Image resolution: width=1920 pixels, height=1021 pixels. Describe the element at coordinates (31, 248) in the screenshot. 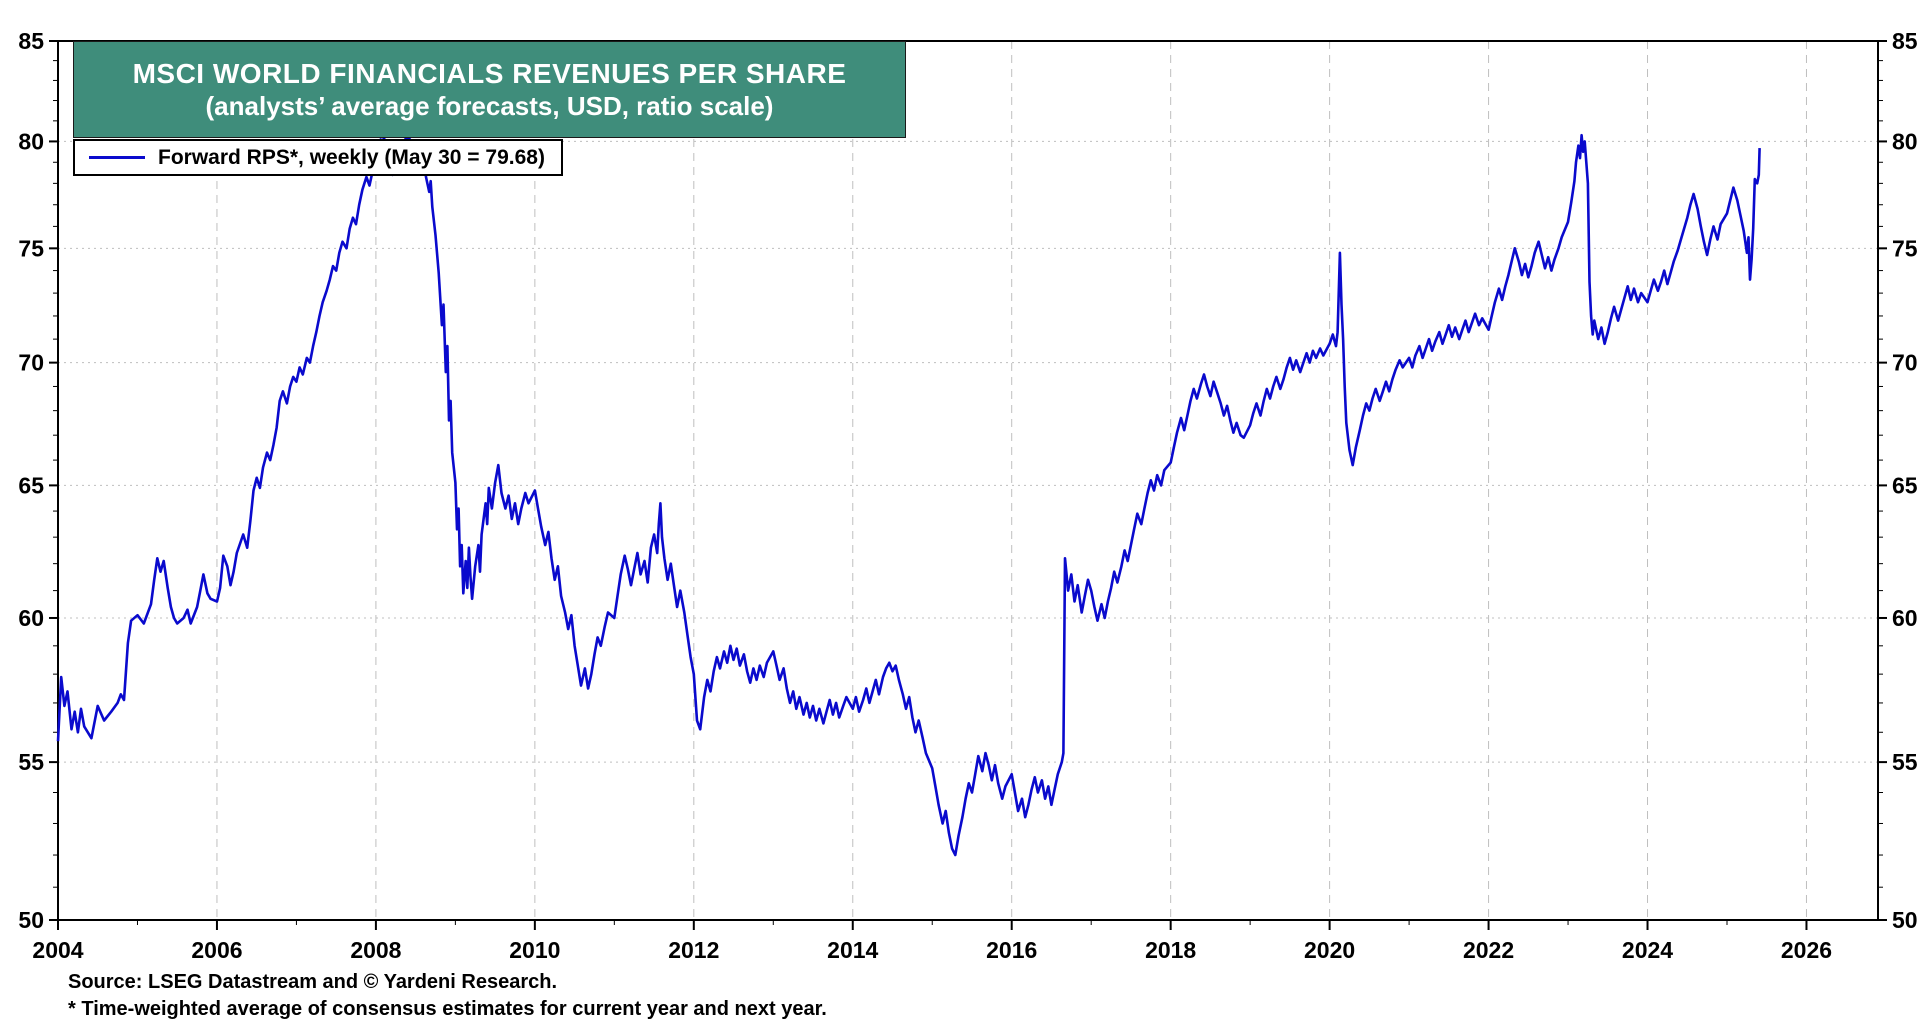

I see `y-axis-label-left: 75` at that location.